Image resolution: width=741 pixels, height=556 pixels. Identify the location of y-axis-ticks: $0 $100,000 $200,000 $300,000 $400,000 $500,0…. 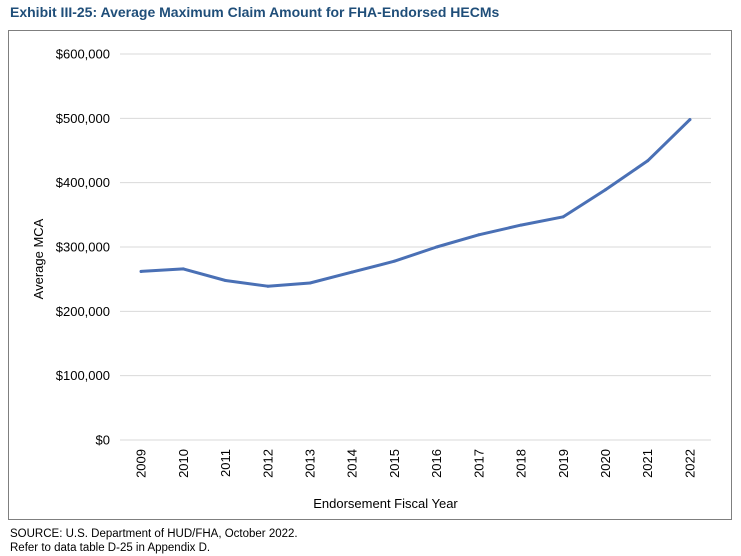
(83, 247).